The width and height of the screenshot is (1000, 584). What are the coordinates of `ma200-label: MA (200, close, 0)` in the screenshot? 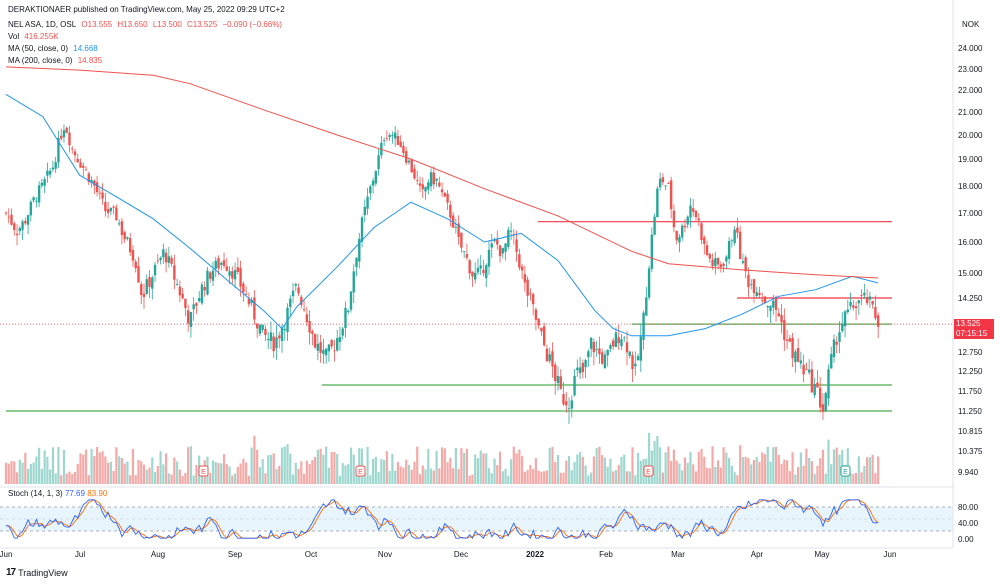 It's located at (40, 60).